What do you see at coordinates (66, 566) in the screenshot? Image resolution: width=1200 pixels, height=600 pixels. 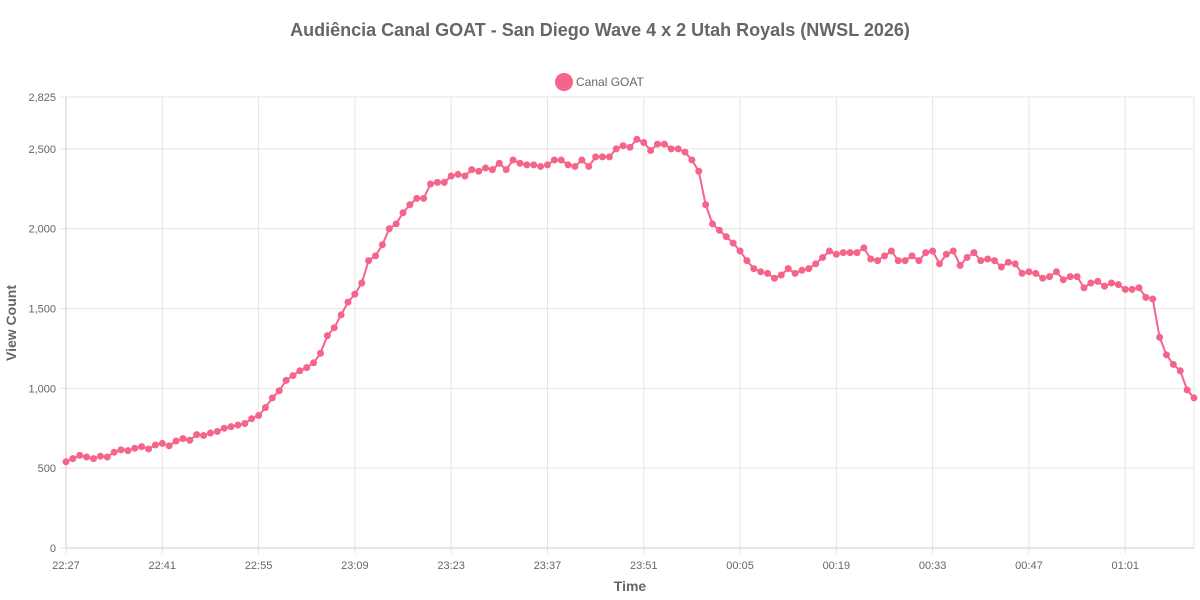 I see `x-tick-label: 22:27` at bounding box center [66, 566].